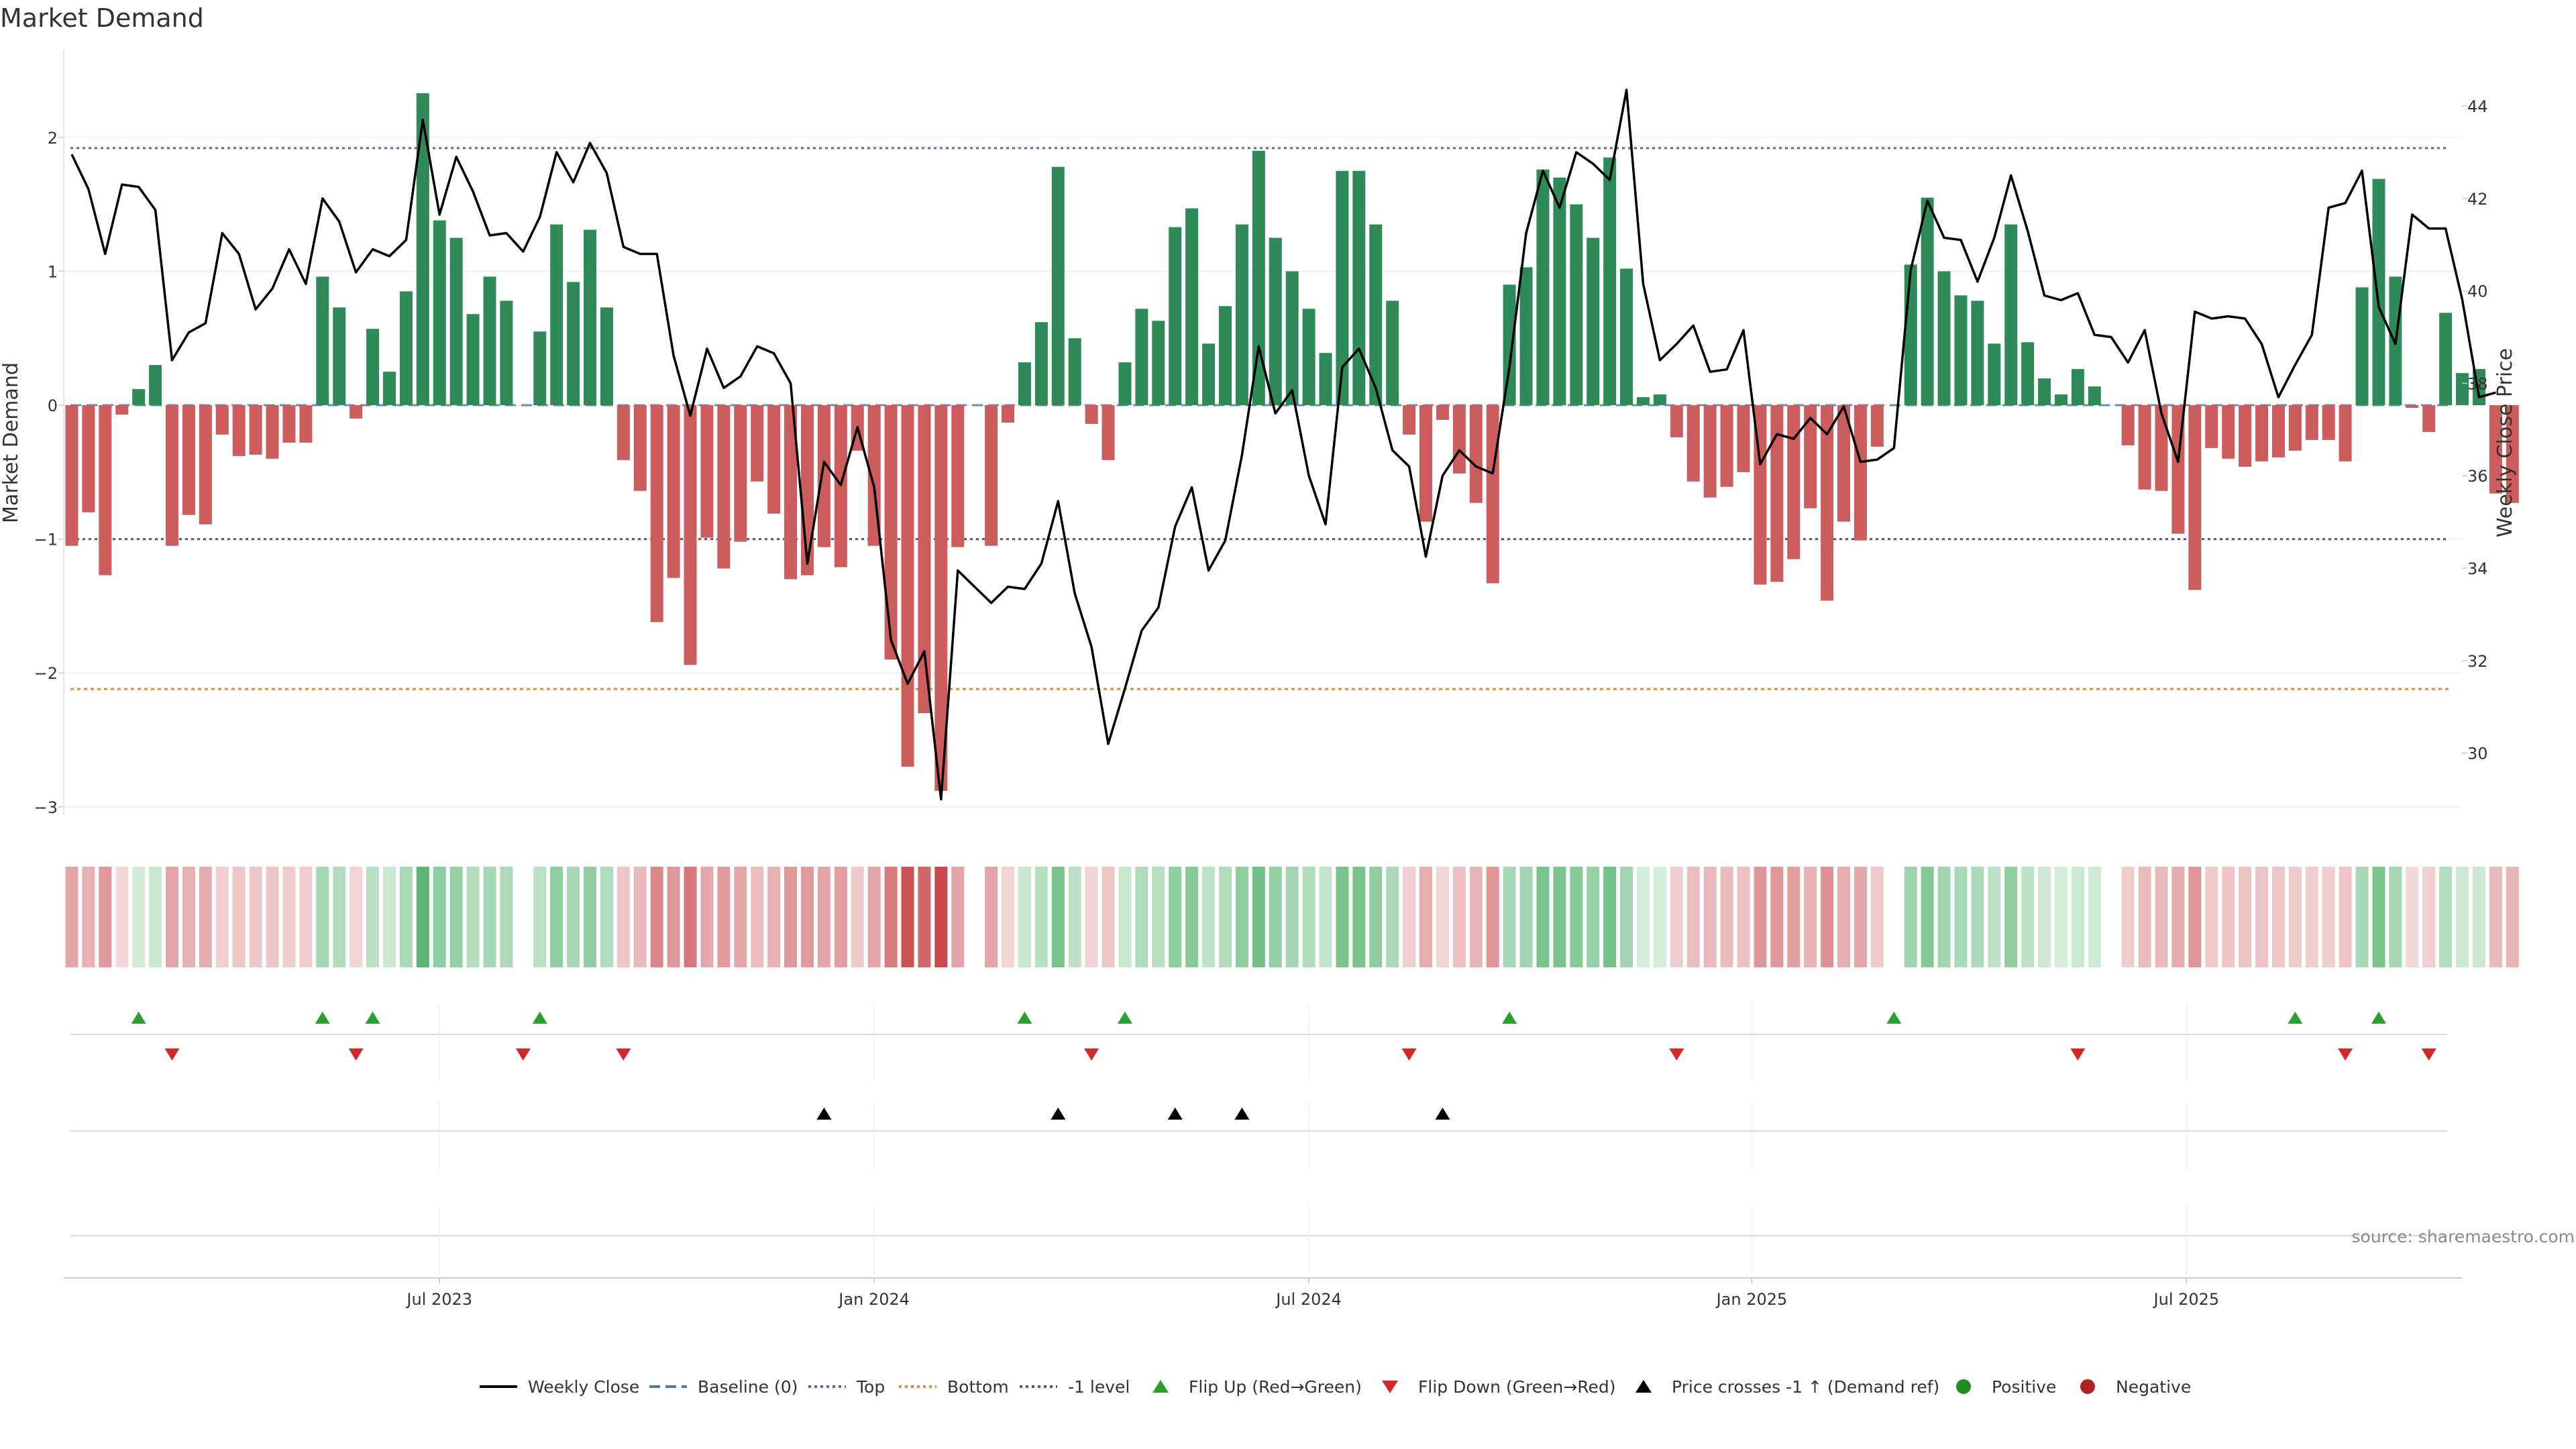  I want to click on x-tick-label: Jul 2023, so click(438, 1299).